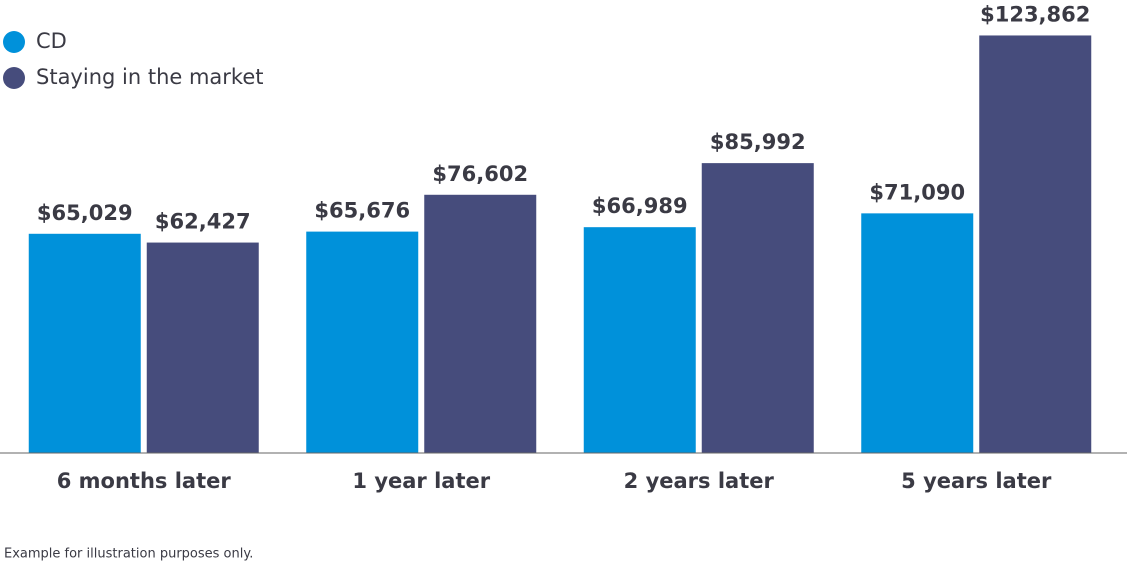 Image resolution: width=1127 pixels, height=578 pixels. I want to click on legend-label: CD, so click(51, 41).